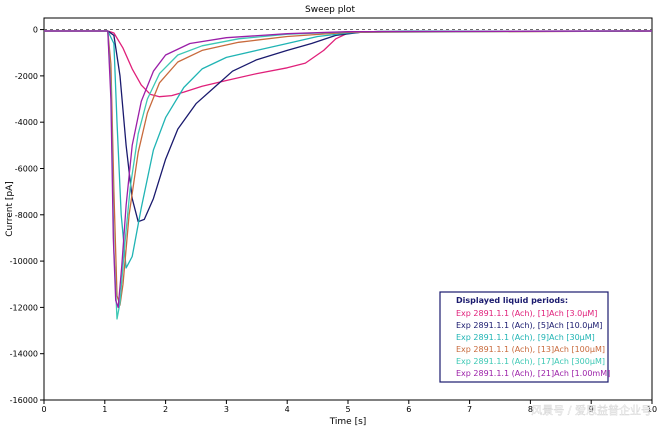 This screenshot has width=660, height=426. I want to click on x-tick-label: 6, so click(408, 409).